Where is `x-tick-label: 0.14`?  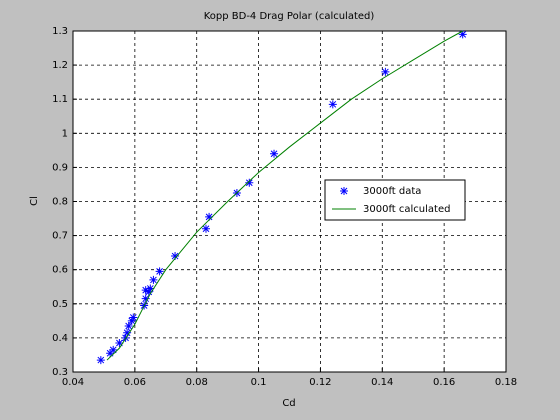 x-tick-label: 0.14 is located at coordinates (382, 382).